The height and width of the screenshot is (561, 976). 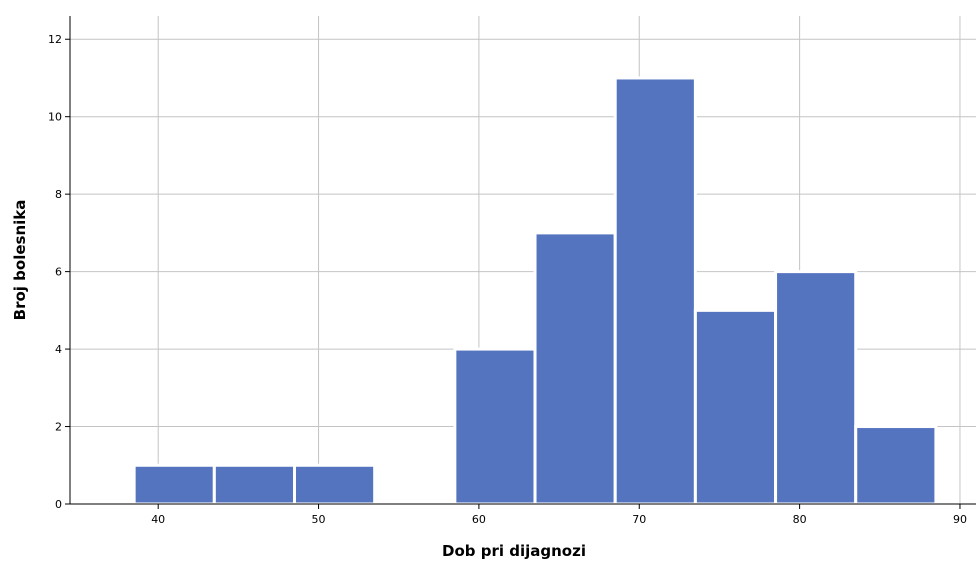 I want to click on y-axis-title: Broj bolesnika, so click(x=20, y=260).